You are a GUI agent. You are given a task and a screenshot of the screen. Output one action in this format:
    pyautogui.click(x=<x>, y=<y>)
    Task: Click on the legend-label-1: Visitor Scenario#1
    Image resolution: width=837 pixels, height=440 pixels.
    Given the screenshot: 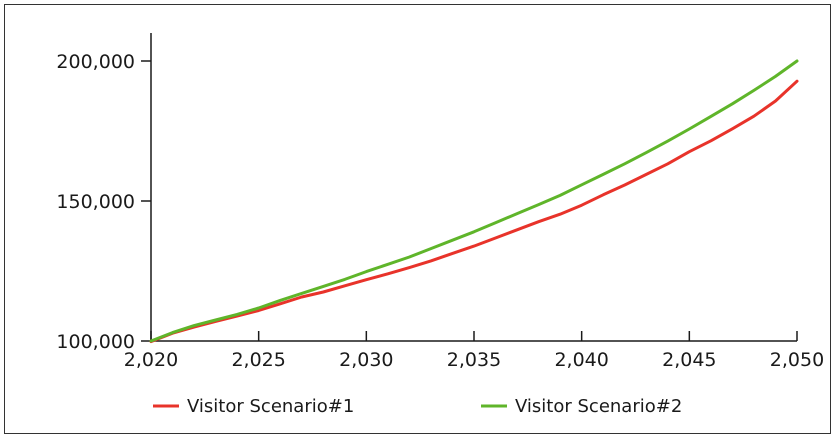 What is the action you would take?
    pyautogui.click(x=270, y=406)
    